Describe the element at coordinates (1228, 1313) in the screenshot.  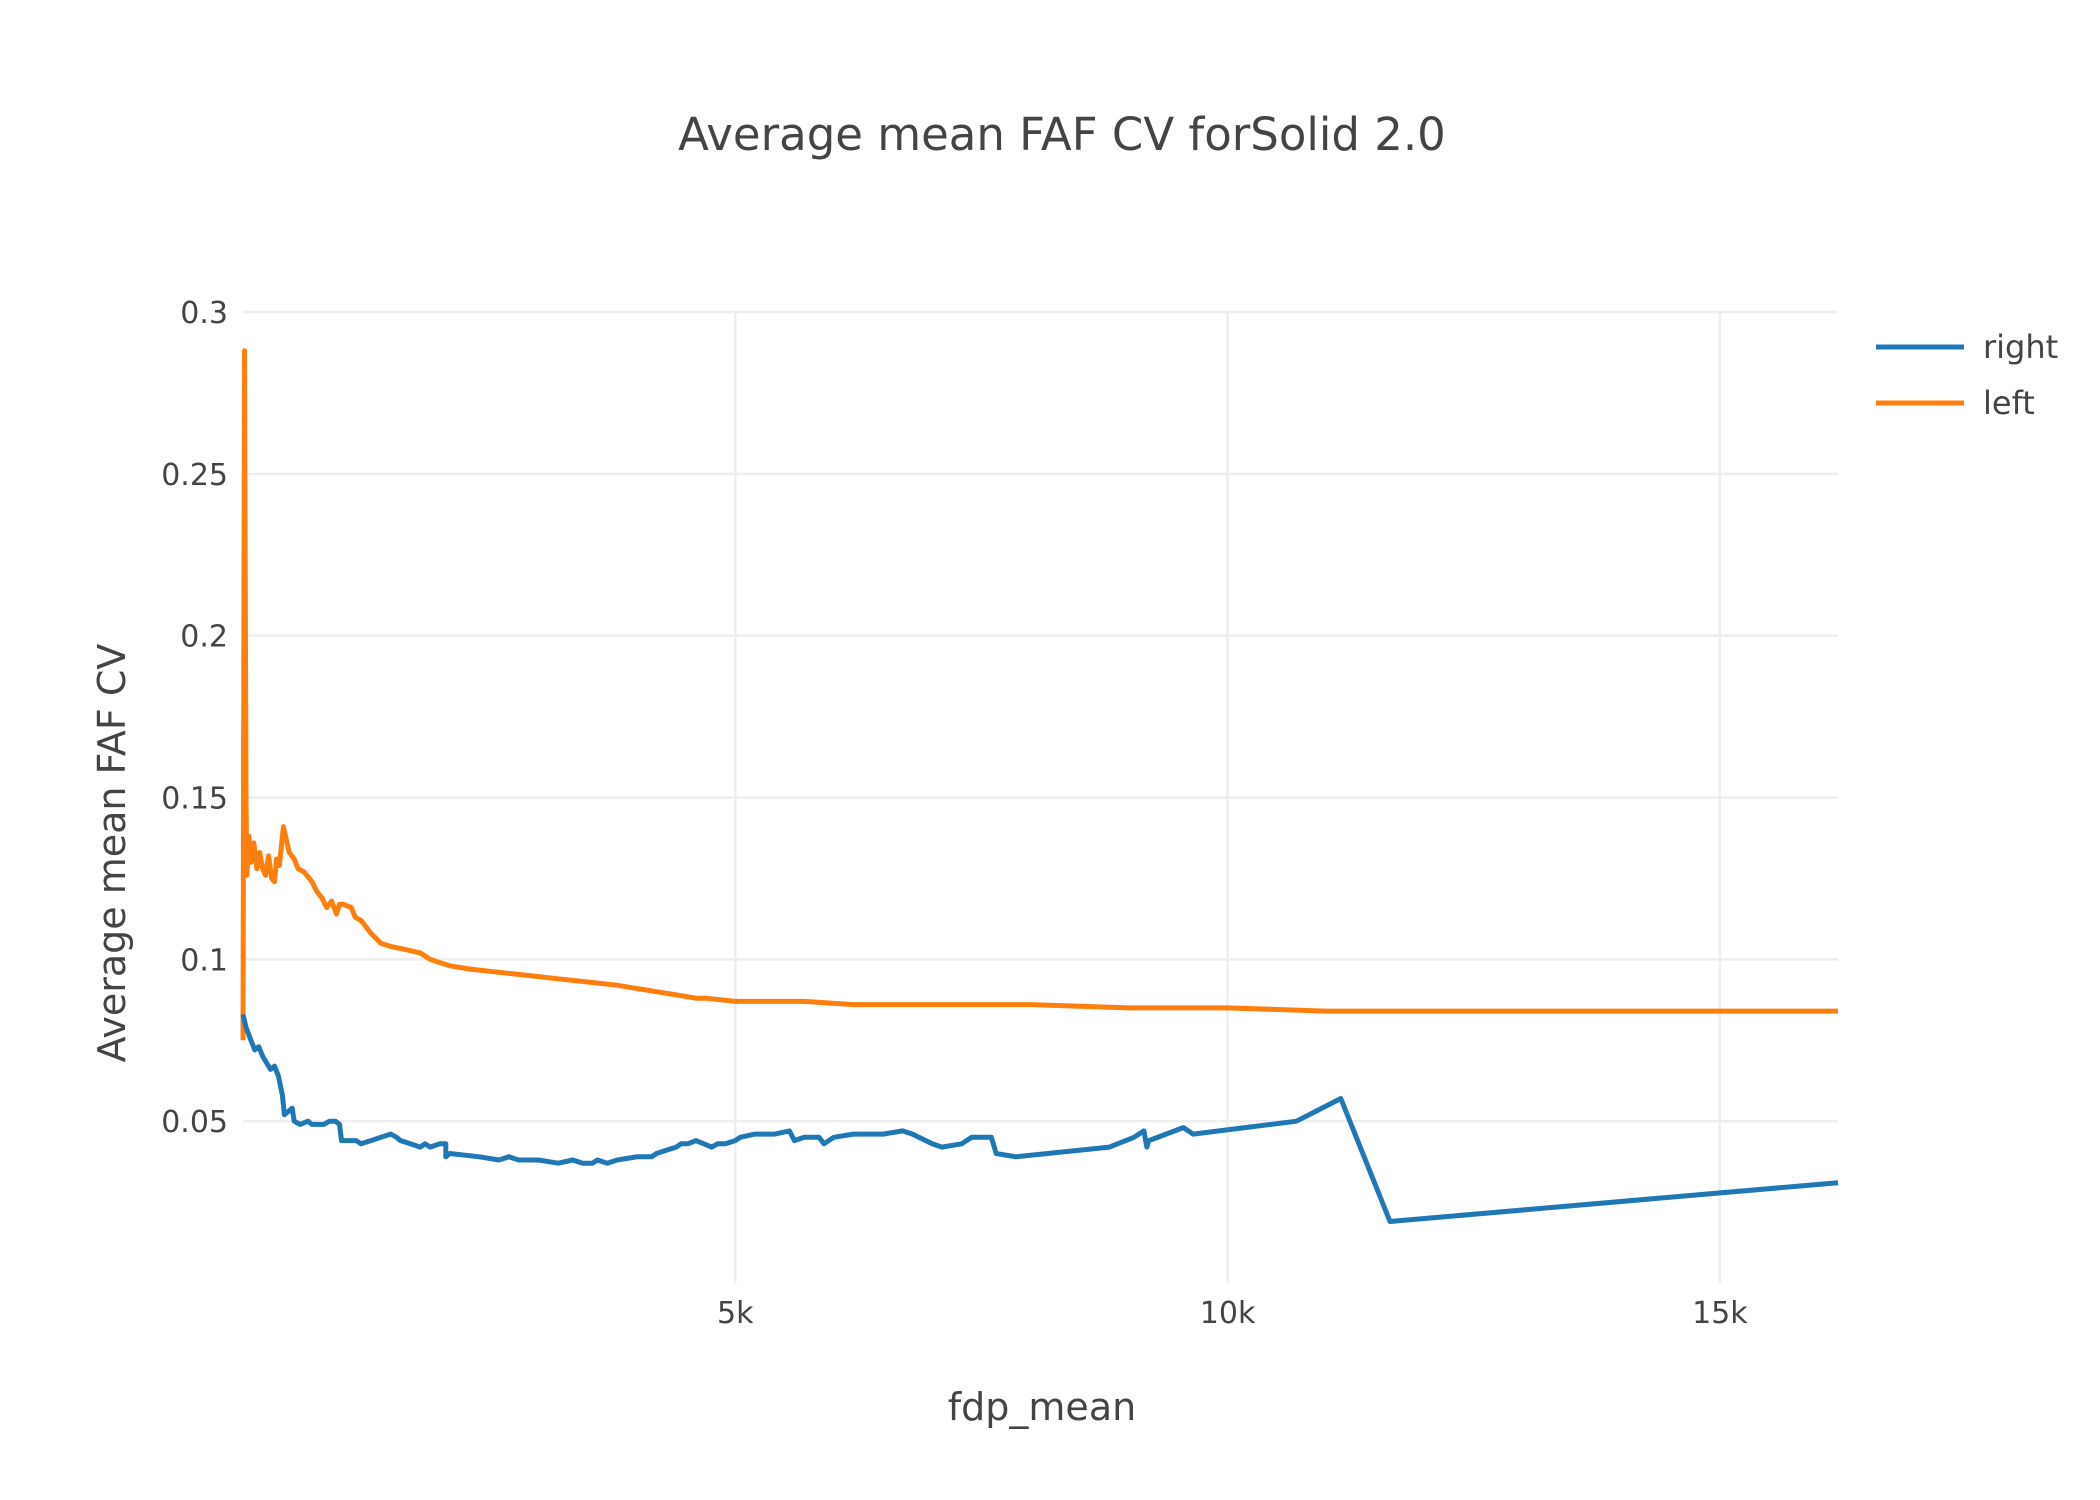
I see `x-tick-label: 10k` at that location.